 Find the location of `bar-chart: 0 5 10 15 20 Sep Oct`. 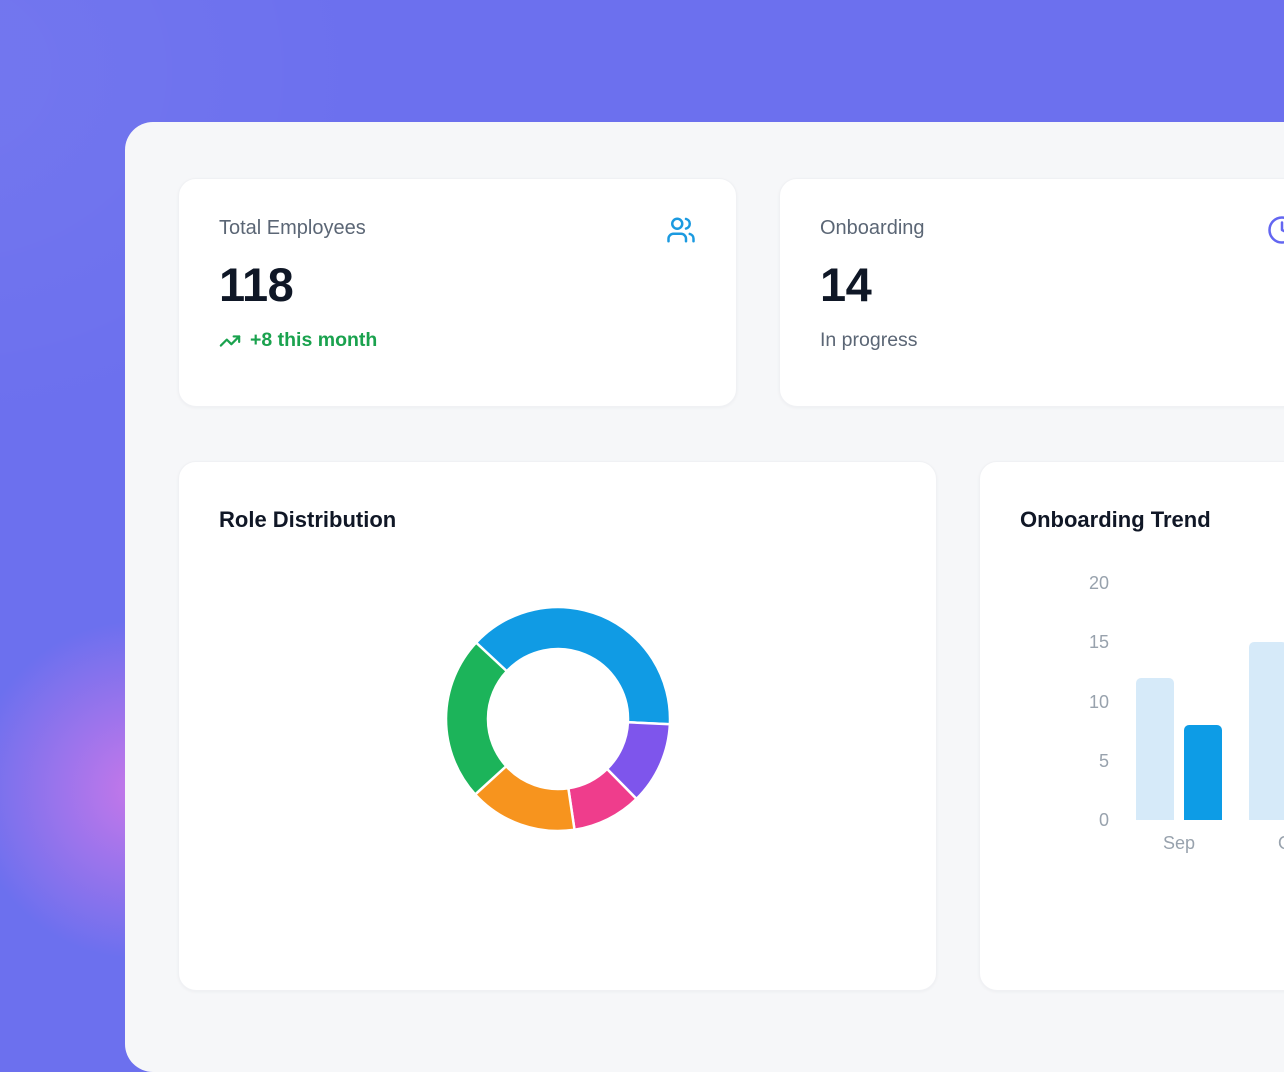

bar-chart: 0 5 10 15 20 Sep Oct is located at coordinates (1132, 726).